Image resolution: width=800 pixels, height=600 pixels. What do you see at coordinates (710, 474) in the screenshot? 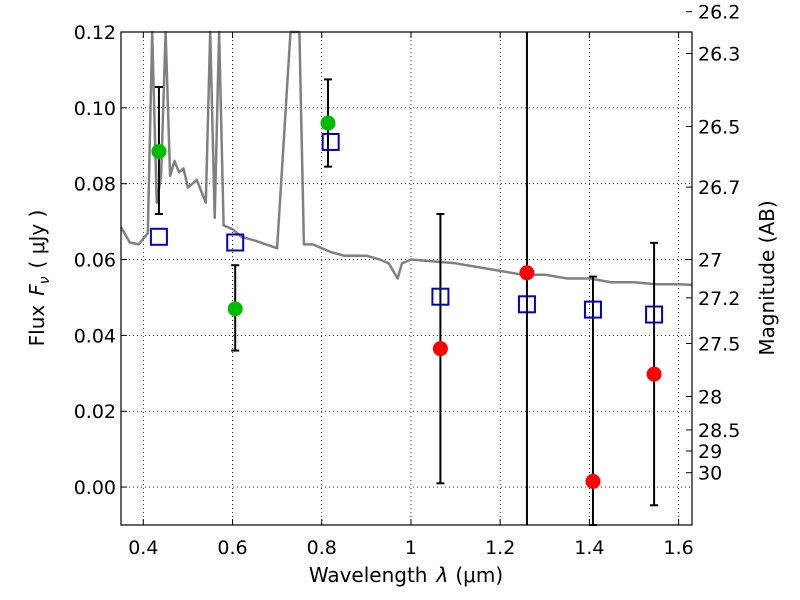
I see `mag-tick-label: 30` at bounding box center [710, 474].